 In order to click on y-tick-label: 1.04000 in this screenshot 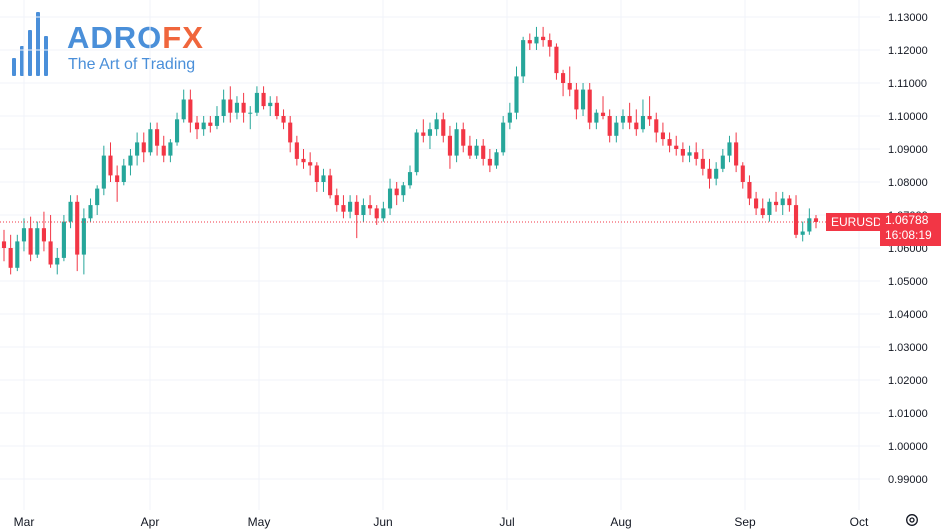, I will do `click(908, 315)`.